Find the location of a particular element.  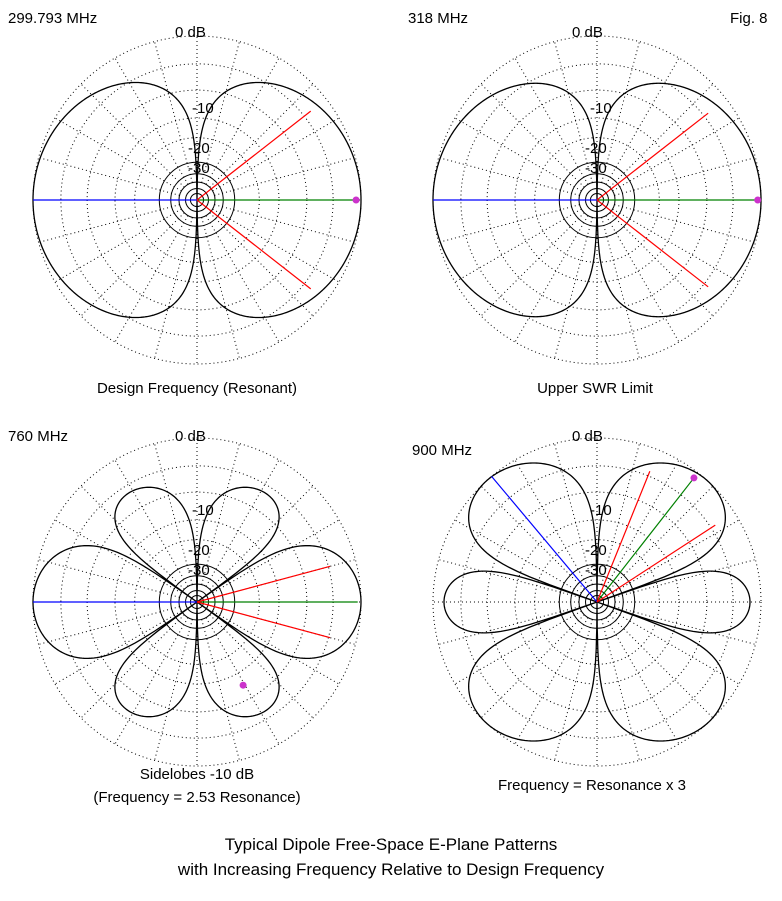

panel1-red-line-upper is located at coordinates (254, 155).